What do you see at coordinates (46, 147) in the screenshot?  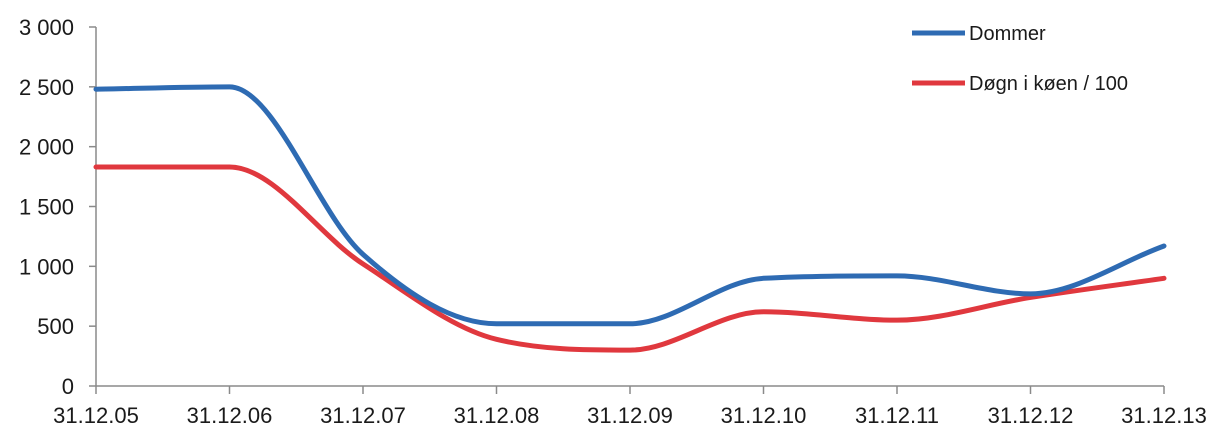 I see `y-tick-label: 2 000` at bounding box center [46, 147].